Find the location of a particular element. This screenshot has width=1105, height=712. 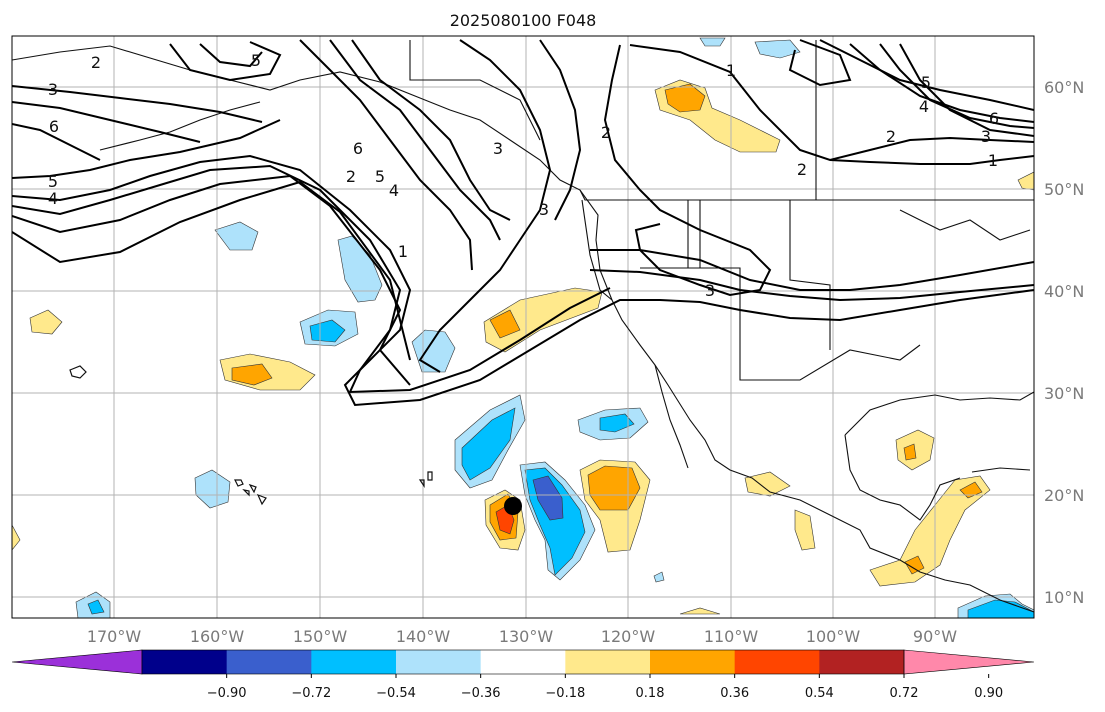

storm-center-marker is located at coordinates (513, 506).